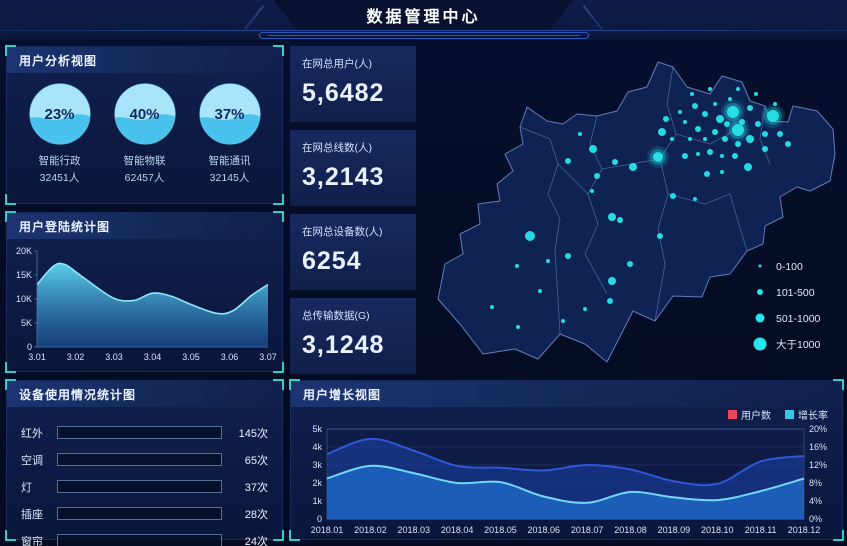 The width and height of the screenshot is (847, 546). I want to click on device-value: 65次, so click(256, 460).